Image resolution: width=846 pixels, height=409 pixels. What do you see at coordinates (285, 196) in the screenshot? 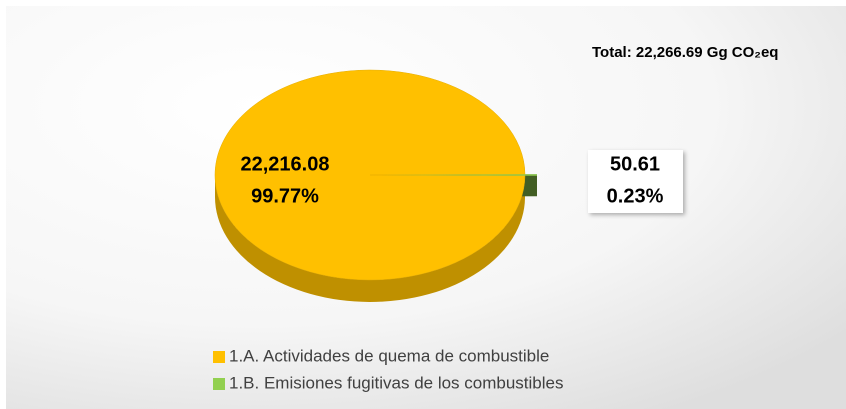
I see `data-label: 99.77%` at bounding box center [285, 196].